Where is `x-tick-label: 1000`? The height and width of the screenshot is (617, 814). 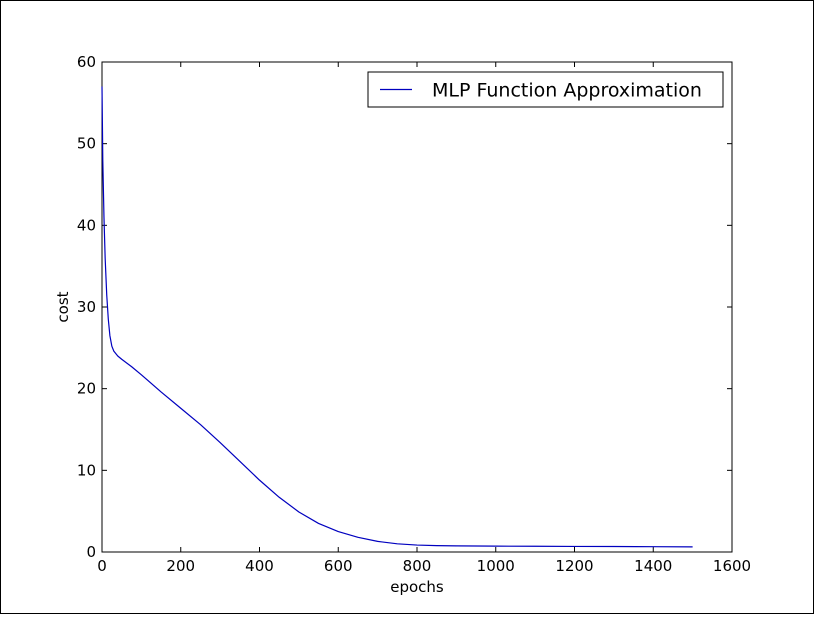
x-tick-label: 1000 is located at coordinates (496, 566).